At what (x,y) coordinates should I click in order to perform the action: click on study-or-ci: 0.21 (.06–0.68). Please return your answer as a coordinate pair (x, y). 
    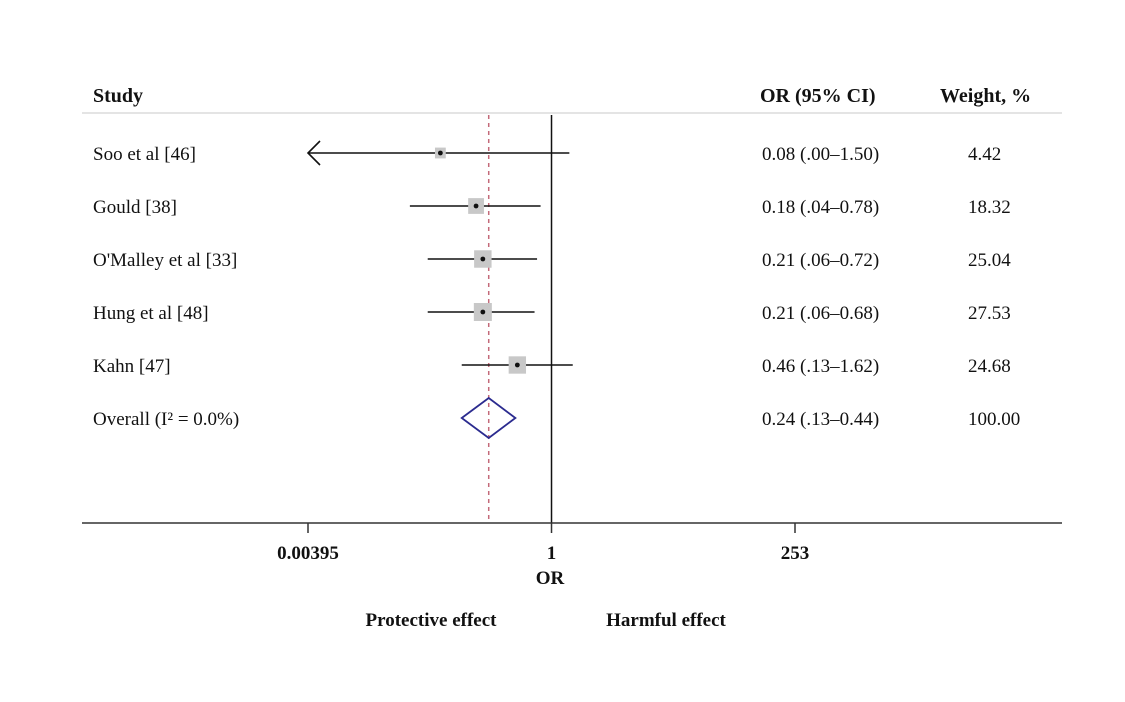
    Looking at the image, I should click on (820, 313).